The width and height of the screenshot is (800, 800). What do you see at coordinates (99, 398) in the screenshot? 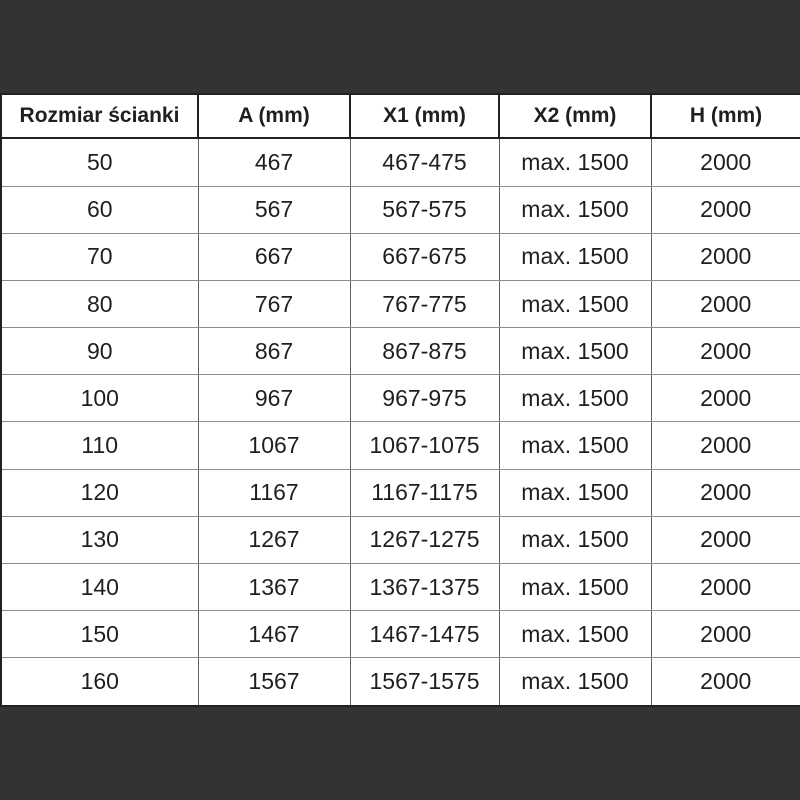
I see `cell-rozmiar: 100` at bounding box center [99, 398].